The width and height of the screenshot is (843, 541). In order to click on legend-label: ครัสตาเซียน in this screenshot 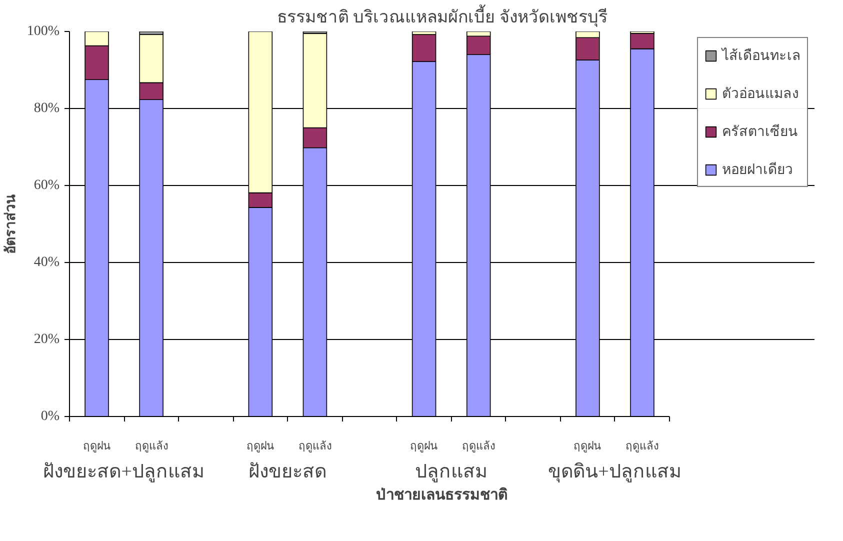, I will do `click(760, 132)`.